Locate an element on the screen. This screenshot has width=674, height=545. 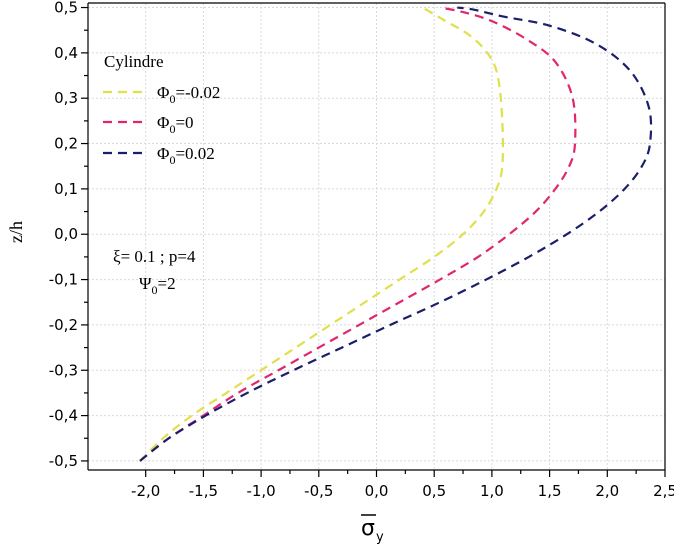
legend-label-2-sub: 0 is located at coordinates (172, 160).